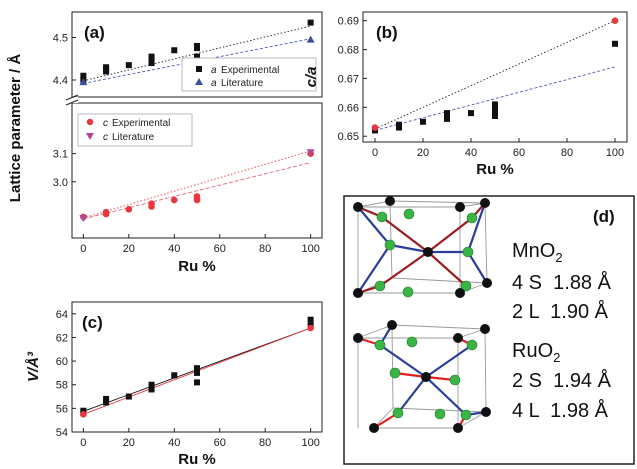  Describe the element at coordinates (560, 410) in the screenshot. I see `ruo2-long-bond-label: 4 L 1.98 Å` at that location.